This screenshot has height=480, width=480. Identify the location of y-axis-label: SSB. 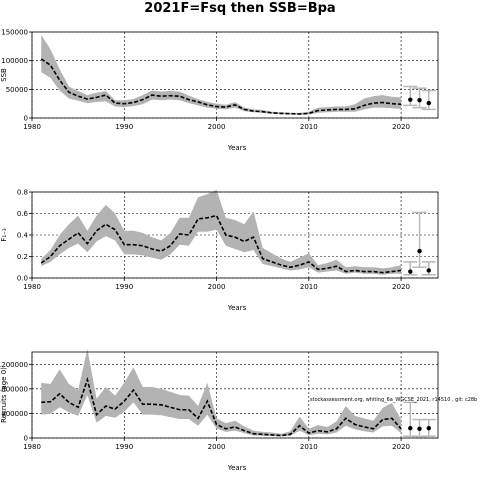
(4, 75).